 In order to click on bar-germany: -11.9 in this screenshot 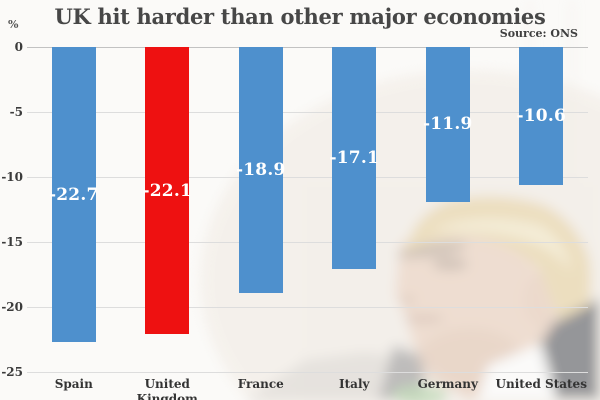, I will do `click(448, 124)`.